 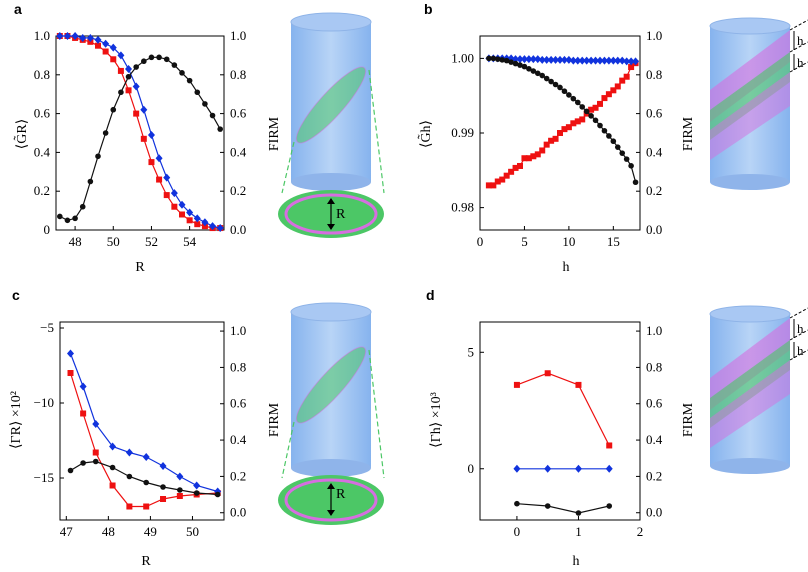 What do you see at coordinates (331, 22) in the screenshot?
I see `cylinder-top` at bounding box center [331, 22].